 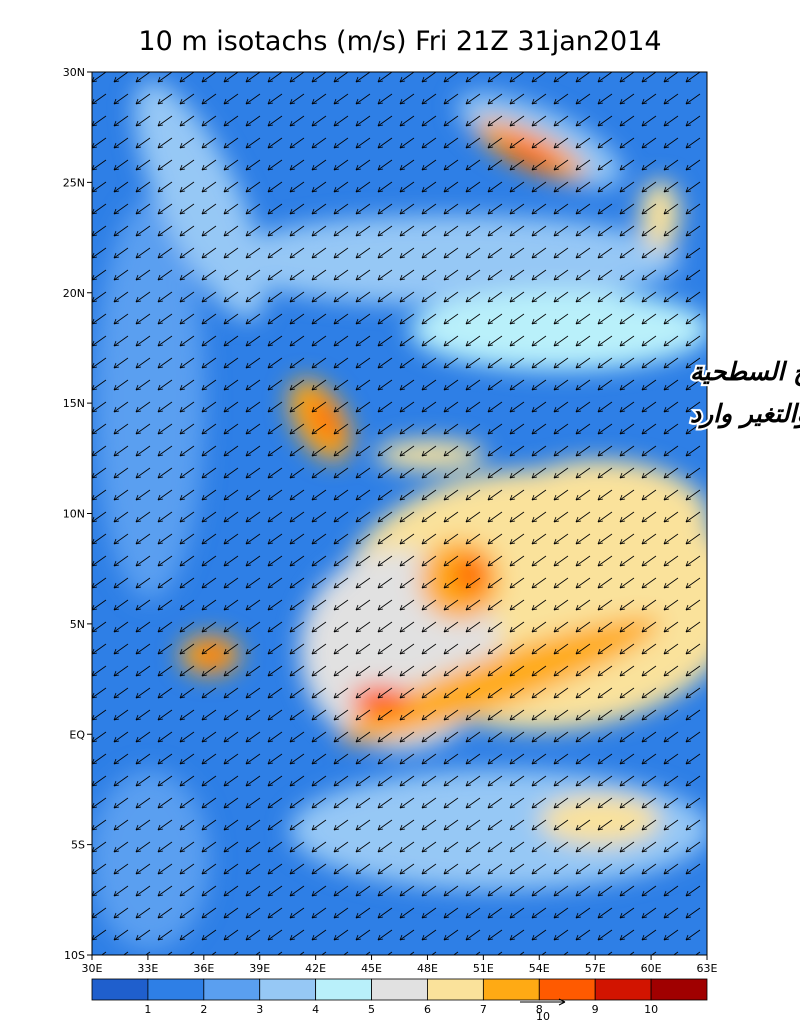 What do you see at coordinates (203, 968) in the screenshot?
I see `x-tick-label: 36E` at bounding box center [203, 968].